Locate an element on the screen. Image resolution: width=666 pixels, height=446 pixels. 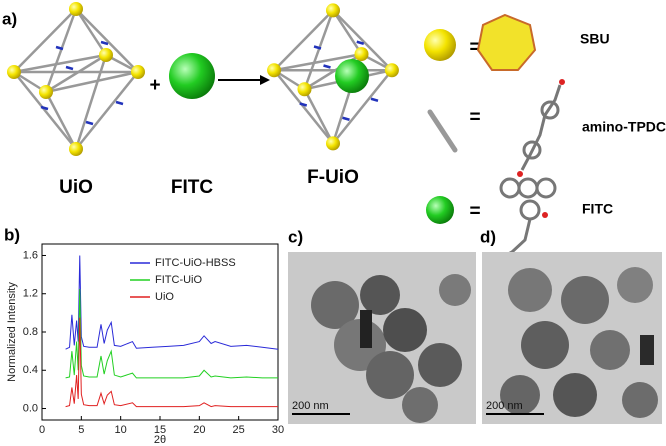
panel-label: a) is located at coordinates (9, 18).